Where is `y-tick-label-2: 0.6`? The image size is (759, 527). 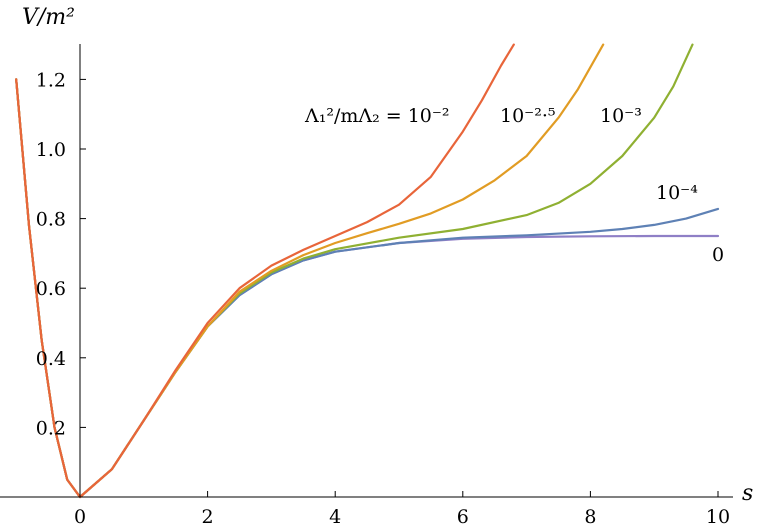
y-tick-label-2: 0.6 is located at coordinates (51, 289).